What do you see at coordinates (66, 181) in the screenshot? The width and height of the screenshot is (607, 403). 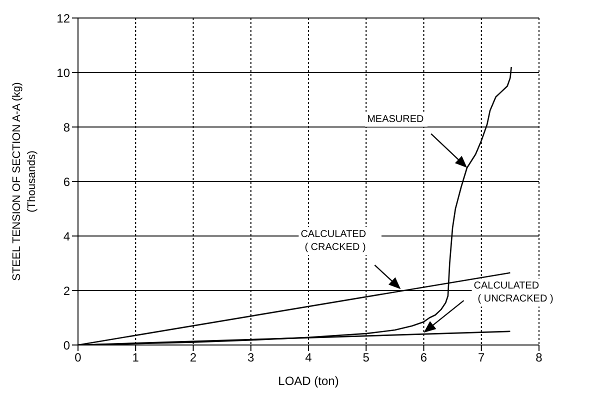 I see `y-tick-label: 6` at bounding box center [66, 181].